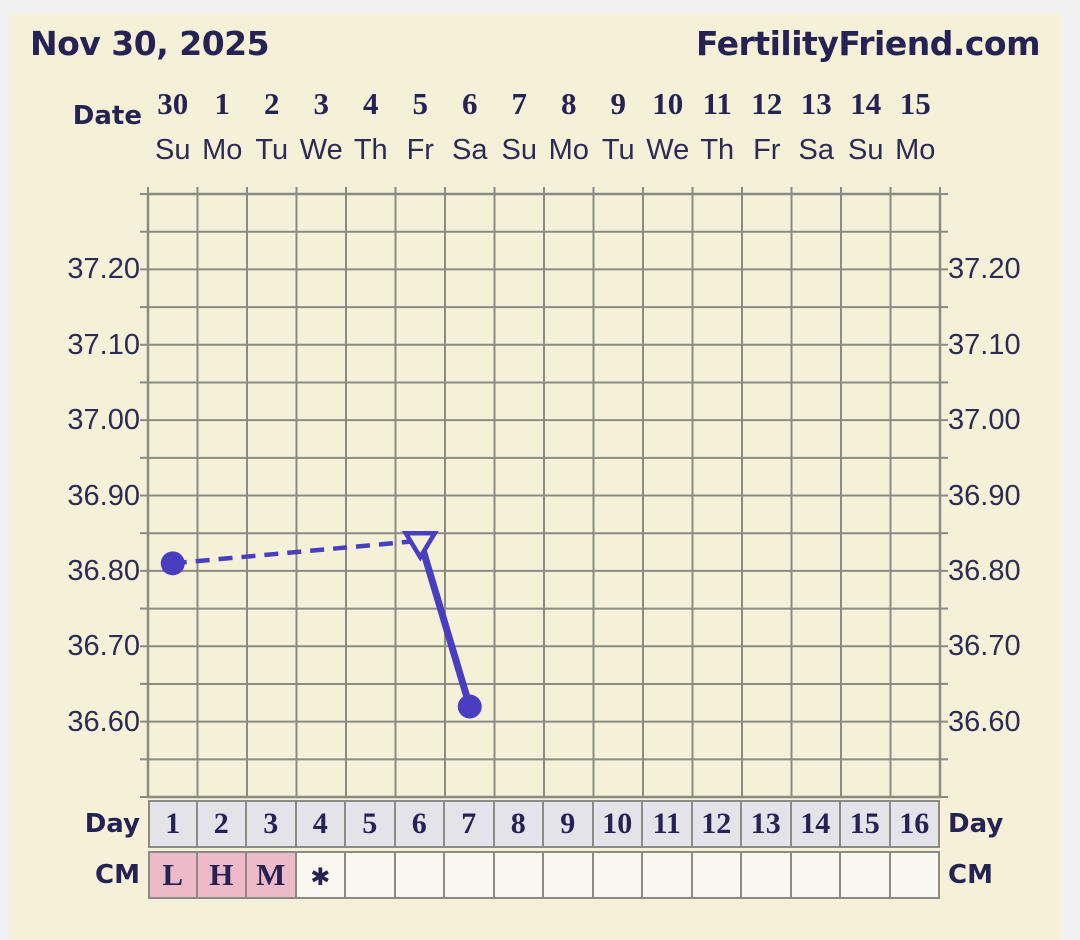 The image size is (1080, 940). What do you see at coordinates (915, 103) in the screenshot?
I see `date-col-16: 15` at bounding box center [915, 103].